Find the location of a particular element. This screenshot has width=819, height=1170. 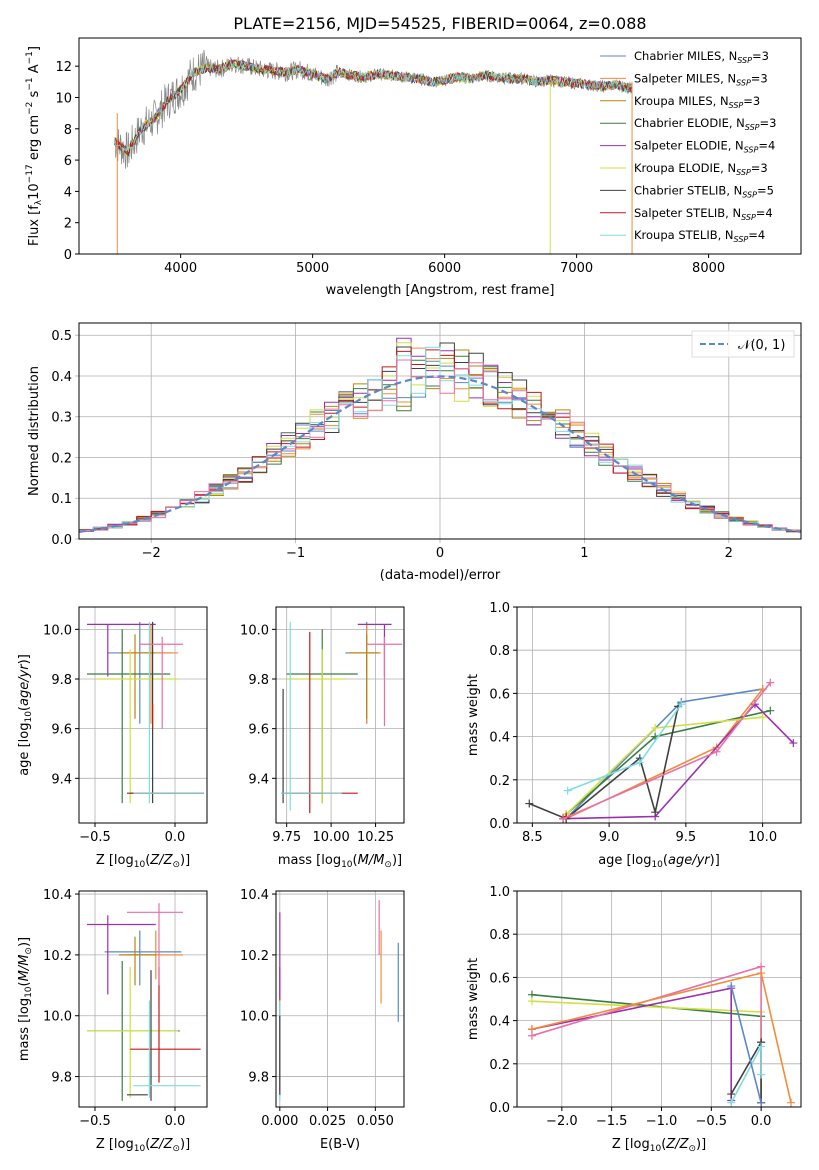

y-tick-label: 0 is located at coordinates (68, 255).